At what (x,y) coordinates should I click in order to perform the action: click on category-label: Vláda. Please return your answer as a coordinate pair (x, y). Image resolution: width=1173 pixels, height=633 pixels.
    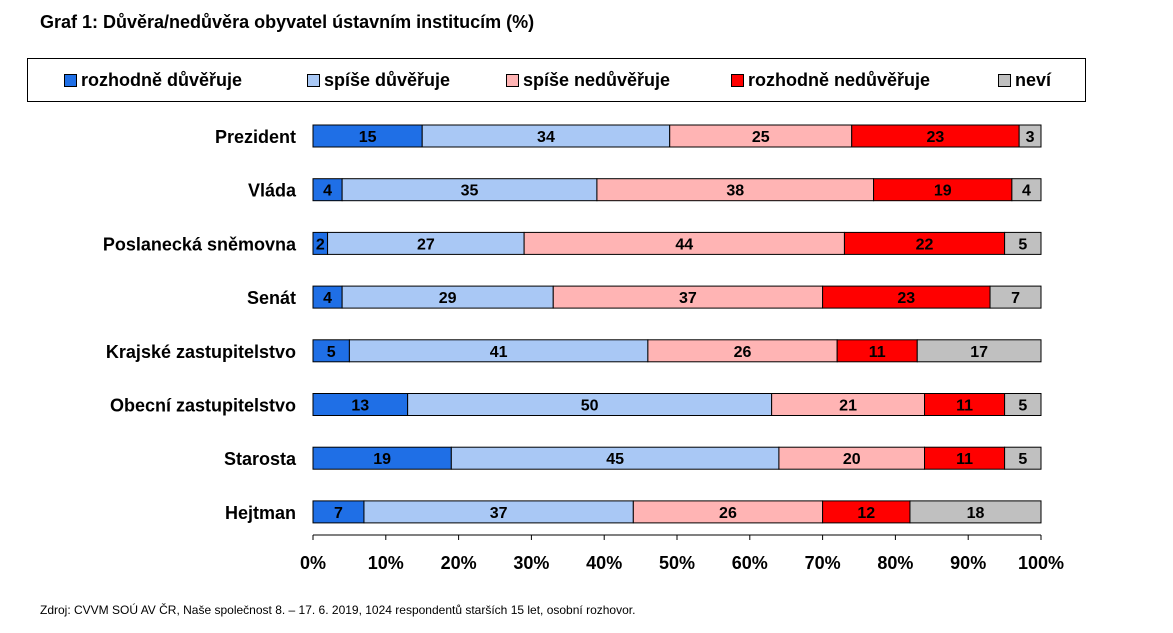
    Looking at the image, I should click on (272, 191).